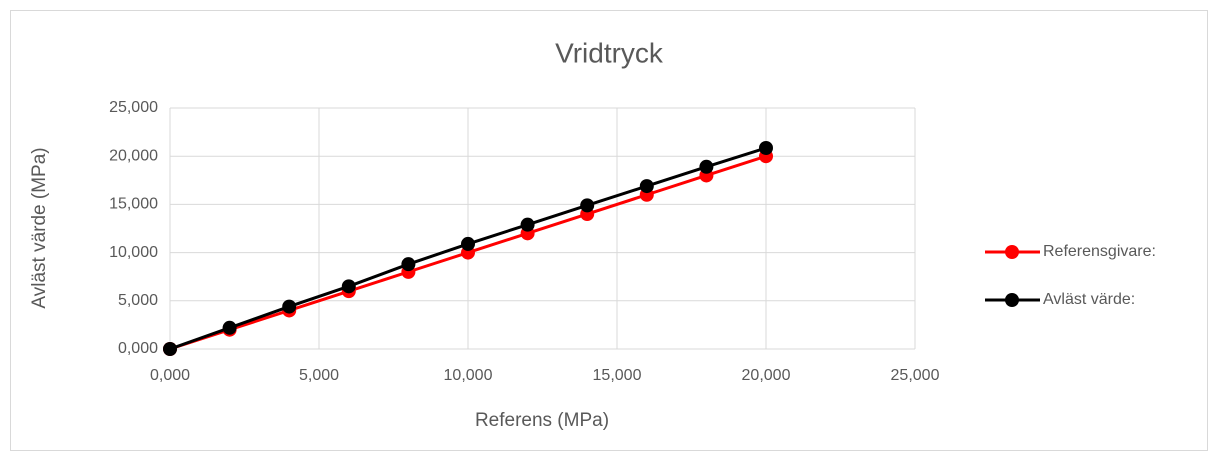 The image size is (1218, 466). I want to click on y-tick-label: 15,000, so click(133, 204).